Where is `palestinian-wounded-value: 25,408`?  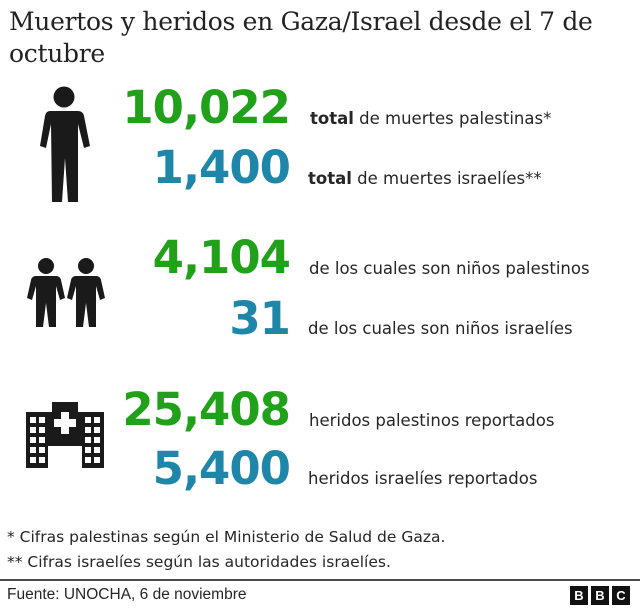 palestinian-wounded-value: 25,408 is located at coordinates (206, 409).